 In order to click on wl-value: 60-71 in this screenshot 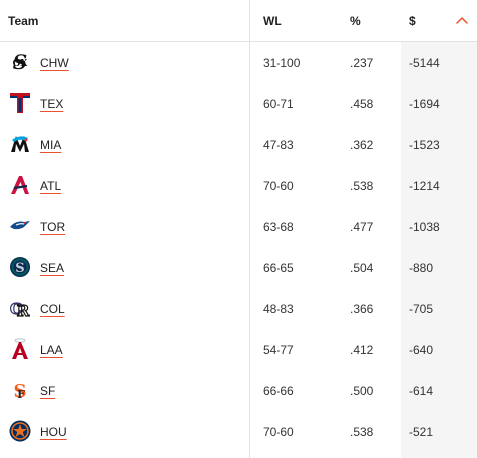, I will do `click(278, 103)`.